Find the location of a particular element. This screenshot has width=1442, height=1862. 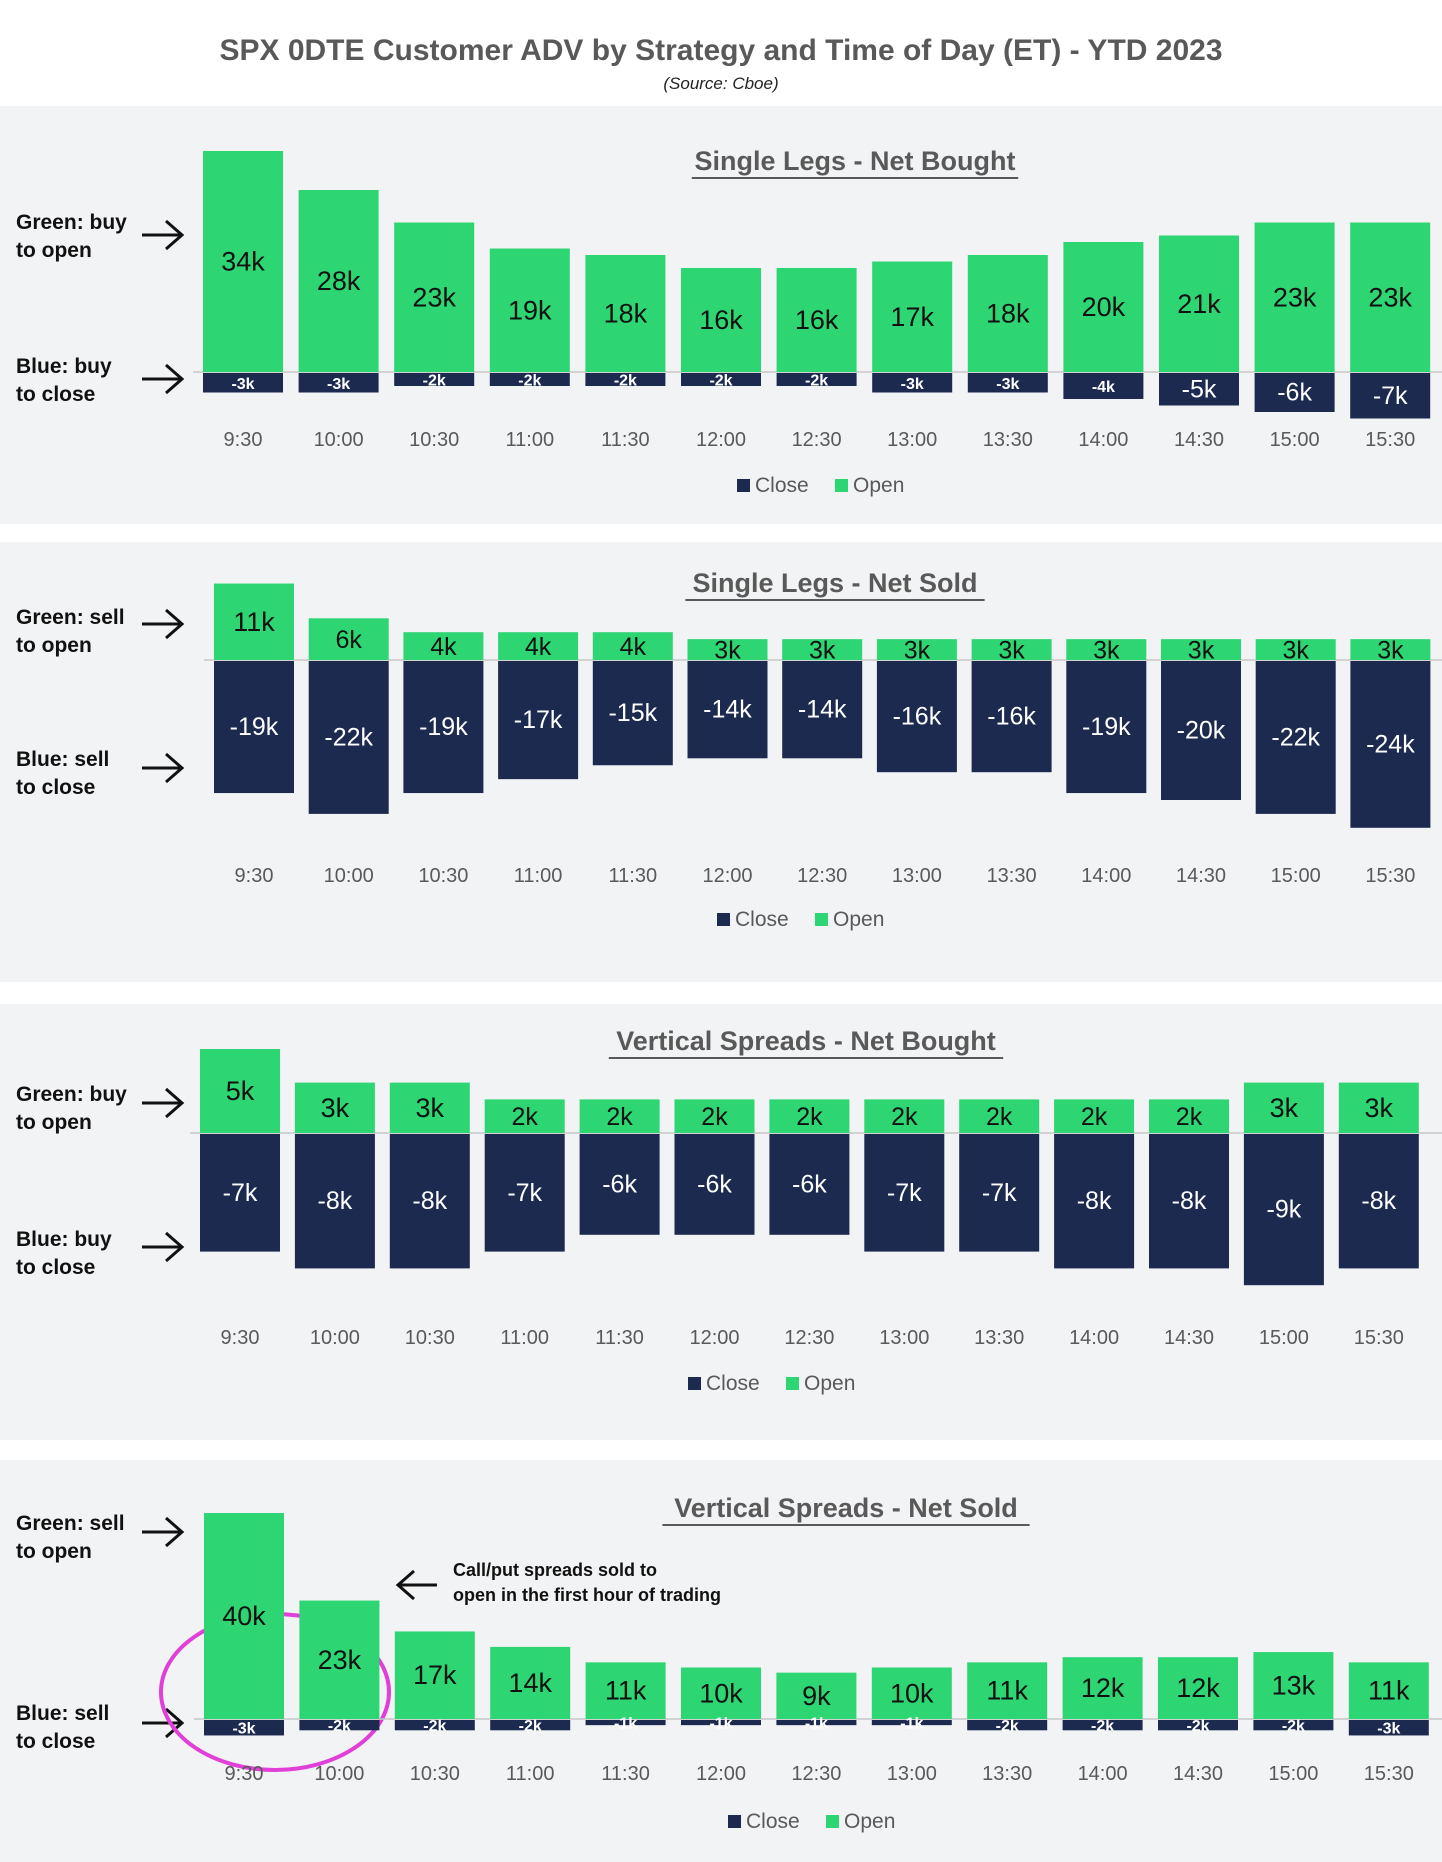

tick-label: 15:30 is located at coordinates (1390, 440).